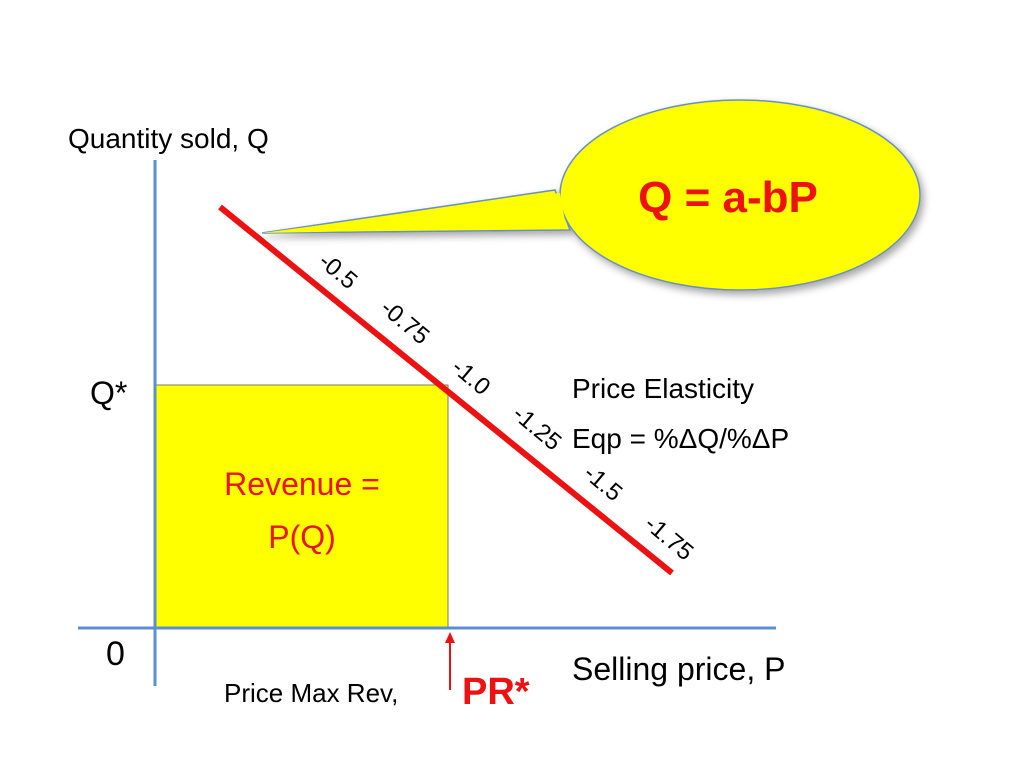 The width and height of the screenshot is (1024, 768). What do you see at coordinates (414, 213) in the screenshot?
I see `callout-tail-fill` at bounding box center [414, 213].